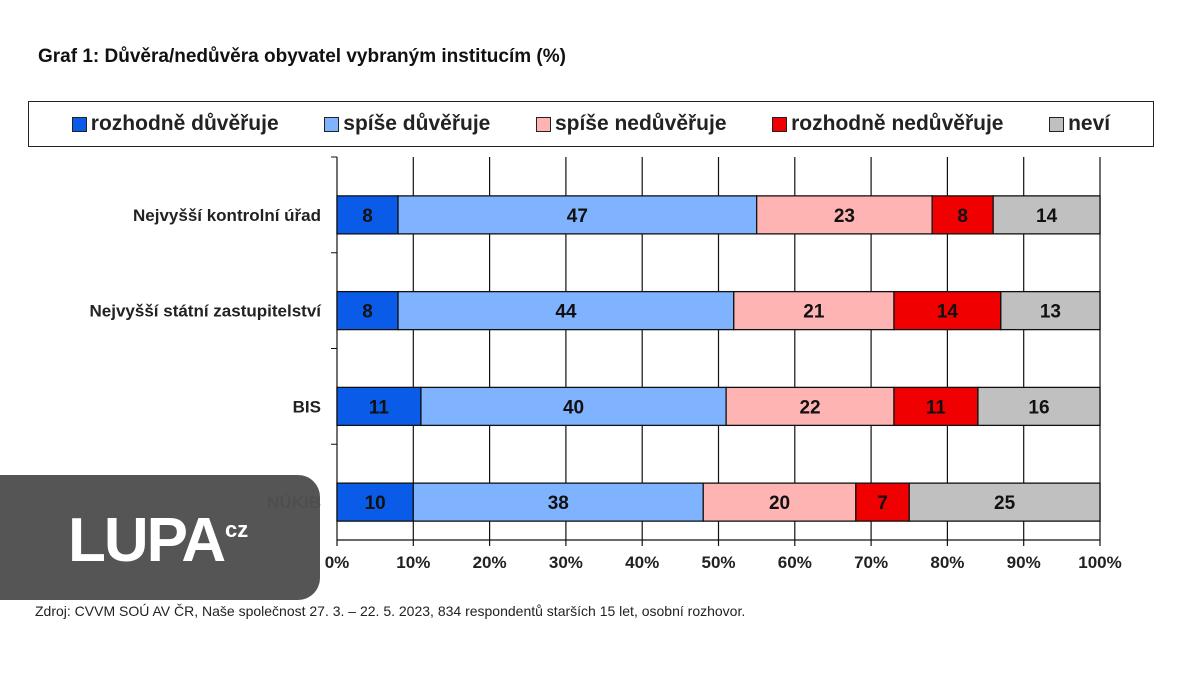 The width and height of the screenshot is (1200, 675). I want to click on x-tick-label: 80%, so click(947, 562).